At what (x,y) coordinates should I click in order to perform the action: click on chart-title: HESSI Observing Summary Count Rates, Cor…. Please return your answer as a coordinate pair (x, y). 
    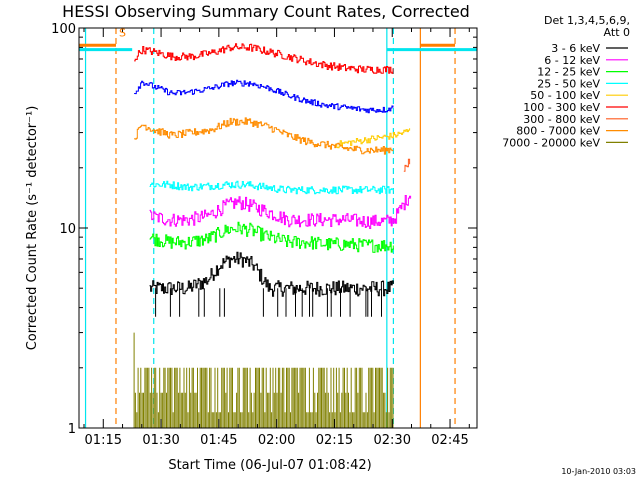
    Looking at the image, I should click on (266, 11).